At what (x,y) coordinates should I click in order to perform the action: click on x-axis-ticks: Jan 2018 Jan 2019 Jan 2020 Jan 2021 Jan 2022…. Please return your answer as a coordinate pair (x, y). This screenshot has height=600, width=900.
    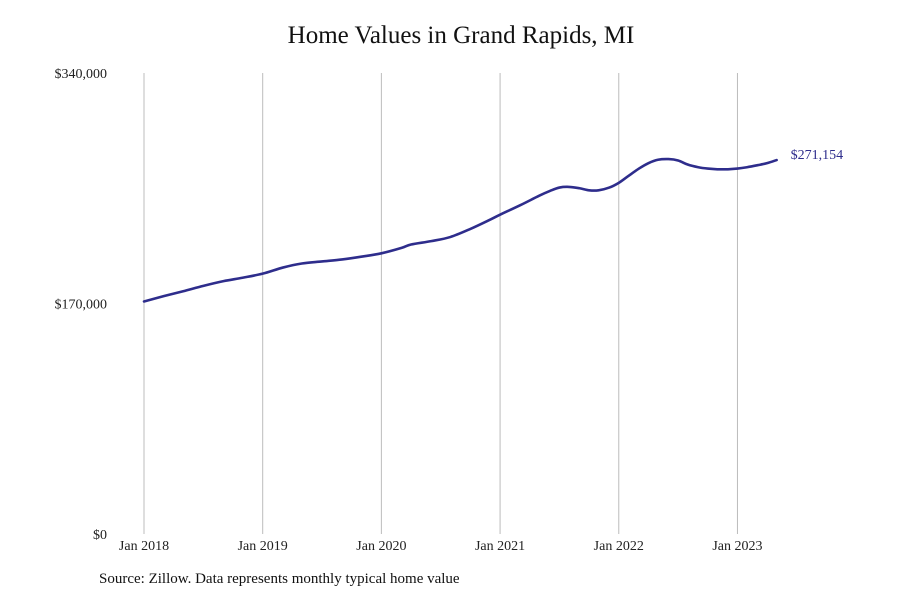
    Looking at the image, I should click on (441, 546).